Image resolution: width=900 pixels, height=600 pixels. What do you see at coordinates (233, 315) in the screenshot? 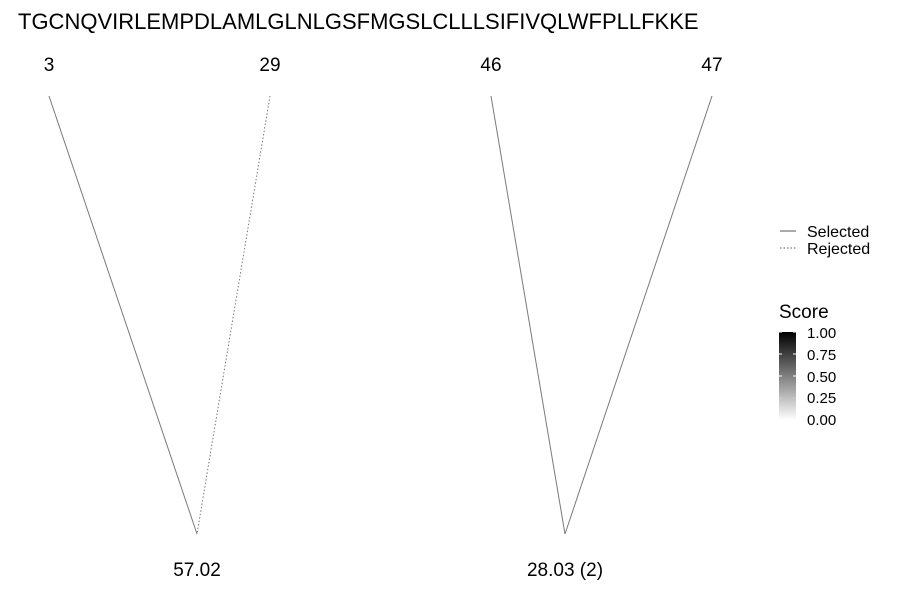
I see `pair-1-right-line-rejected` at bounding box center [233, 315].